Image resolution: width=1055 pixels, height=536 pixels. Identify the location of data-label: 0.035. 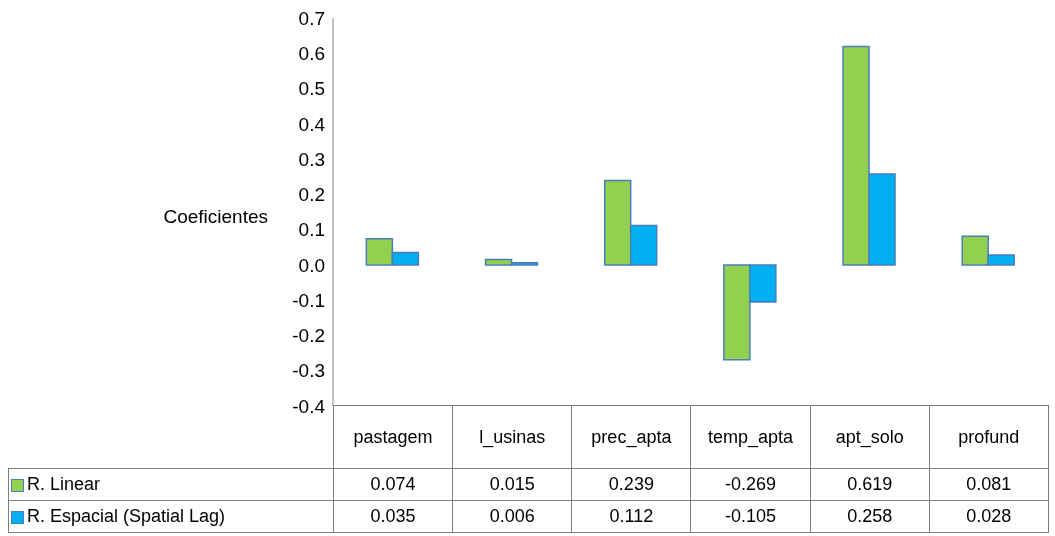
(393, 516).